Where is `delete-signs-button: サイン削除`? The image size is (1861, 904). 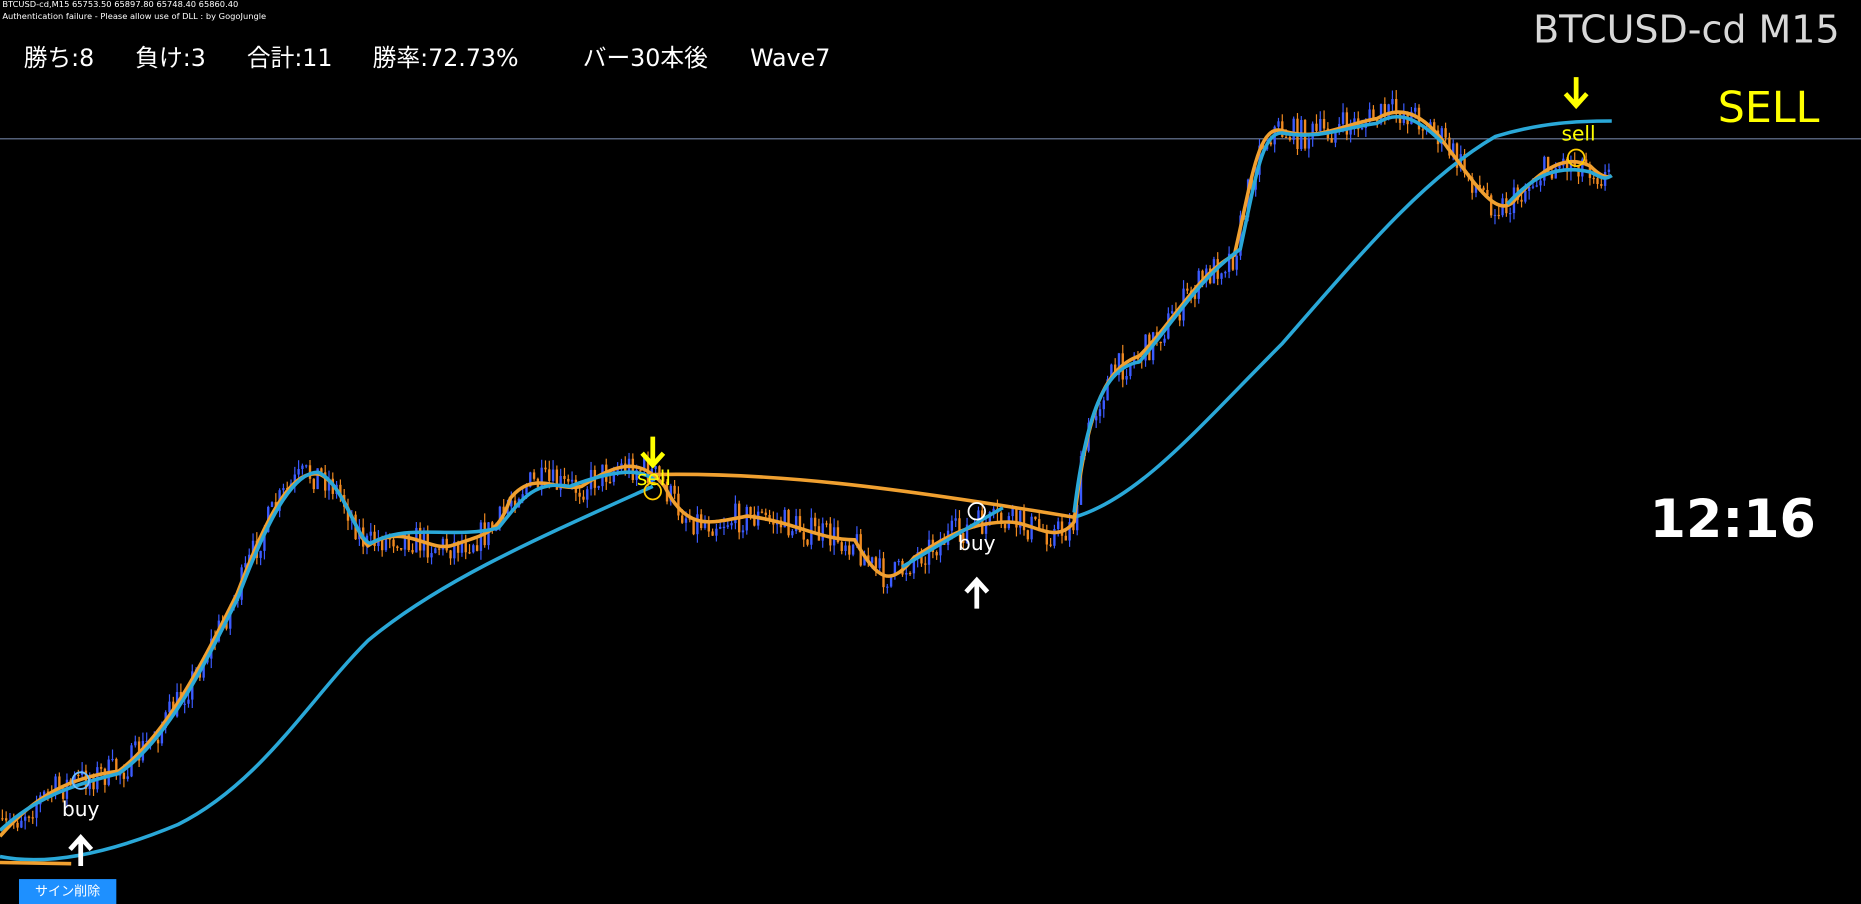
delete-signs-button: サイン削除 is located at coordinates (67, 891).